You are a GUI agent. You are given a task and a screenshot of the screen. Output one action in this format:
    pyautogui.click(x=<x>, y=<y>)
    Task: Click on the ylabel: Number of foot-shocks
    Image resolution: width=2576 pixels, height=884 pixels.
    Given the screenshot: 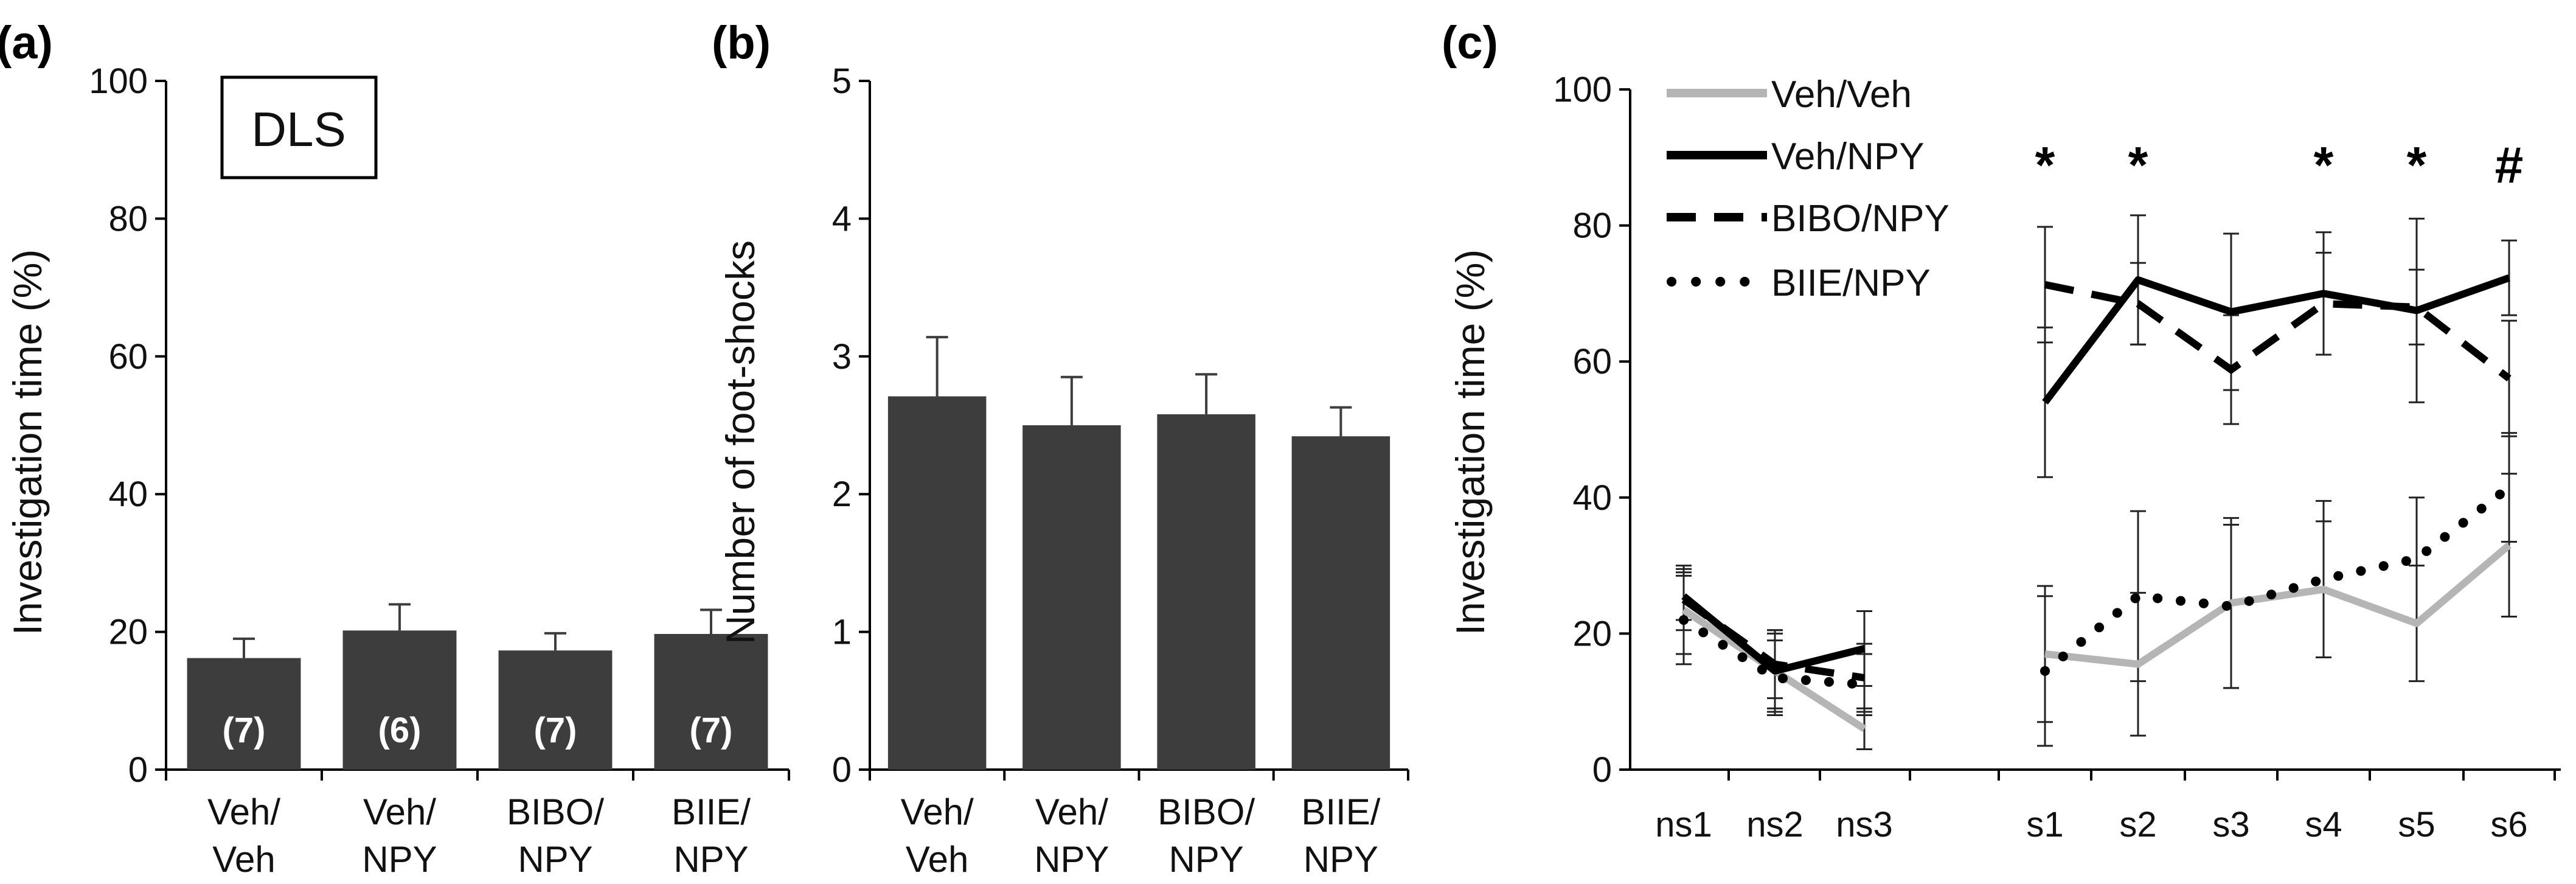 What is the action you would take?
    pyautogui.click(x=740, y=442)
    